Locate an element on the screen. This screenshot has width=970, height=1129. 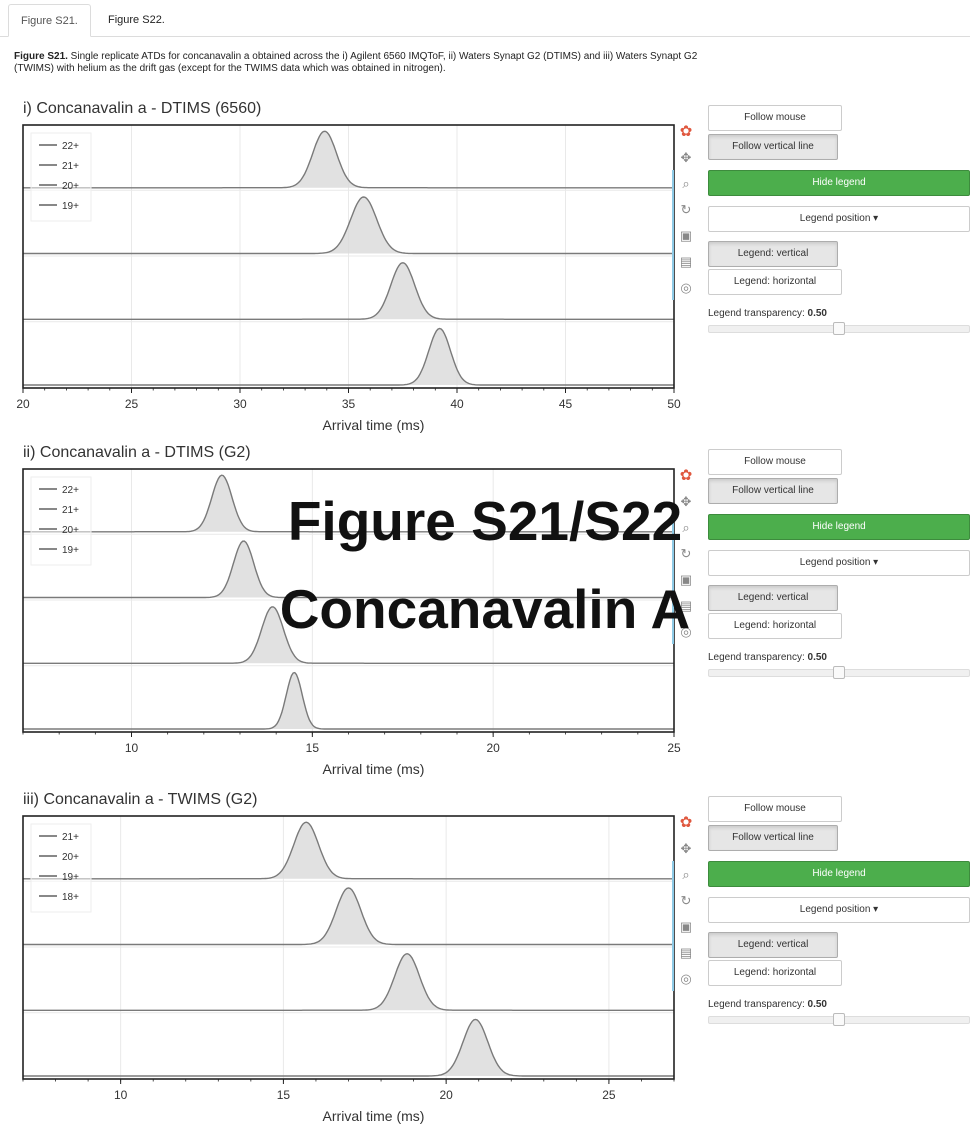
legend-transparency-text: Legend transparency: is located at coordinates (756, 313).